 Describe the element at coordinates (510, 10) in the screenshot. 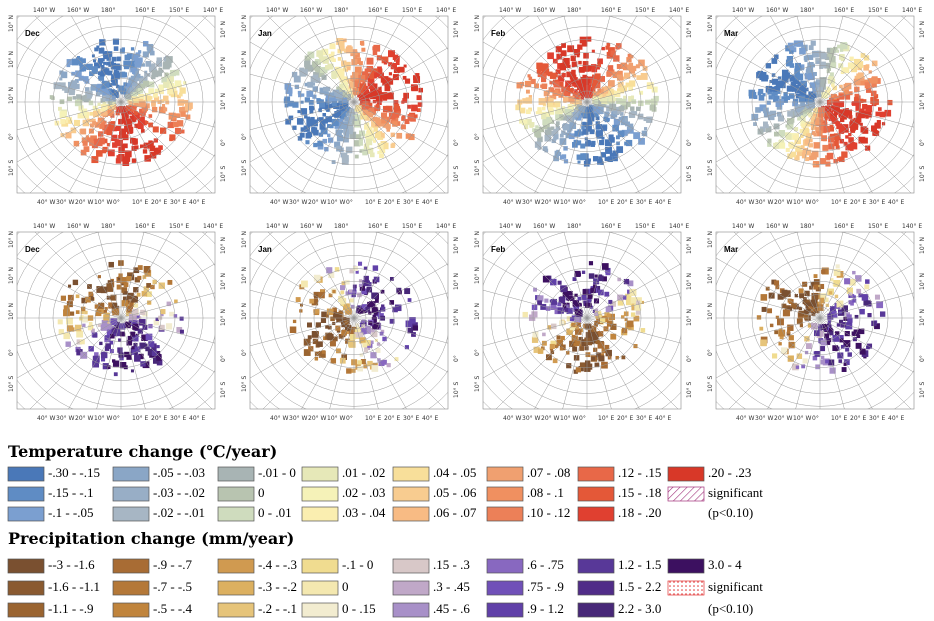

I see `lon-label: 140° W` at that location.